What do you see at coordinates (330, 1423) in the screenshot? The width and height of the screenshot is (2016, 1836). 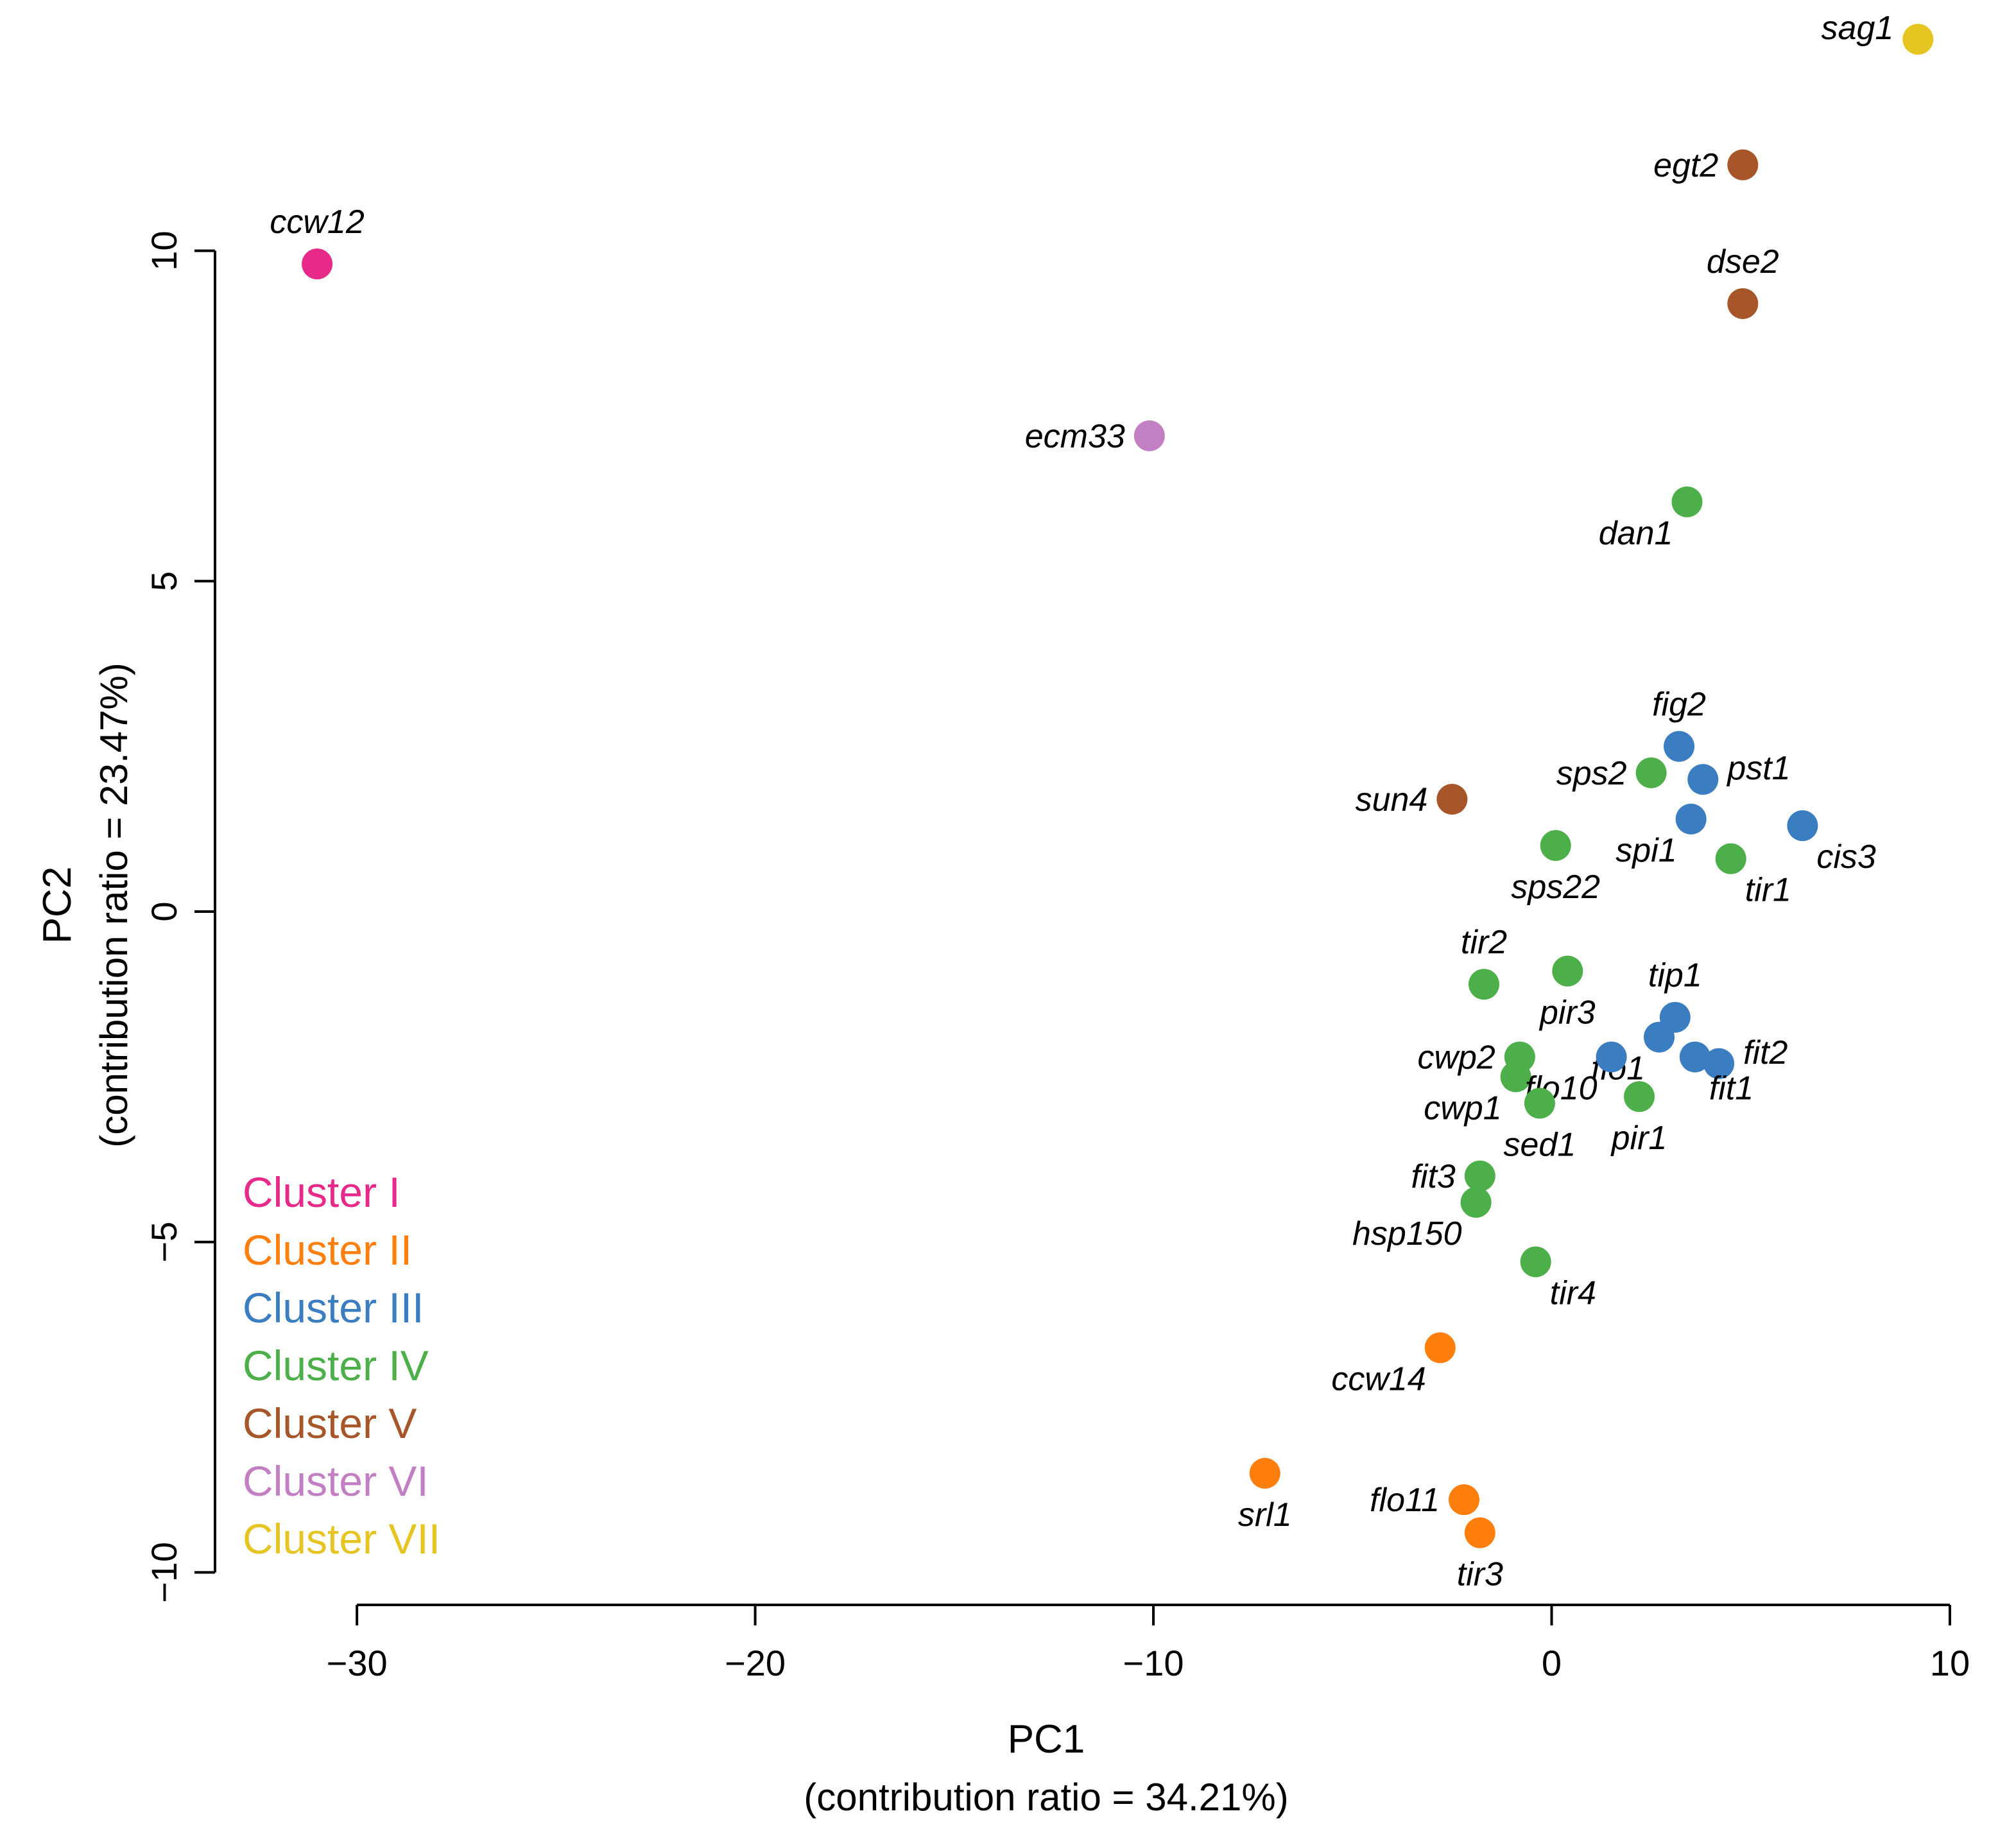 I see `legend-entry-5: Cluster V` at bounding box center [330, 1423].